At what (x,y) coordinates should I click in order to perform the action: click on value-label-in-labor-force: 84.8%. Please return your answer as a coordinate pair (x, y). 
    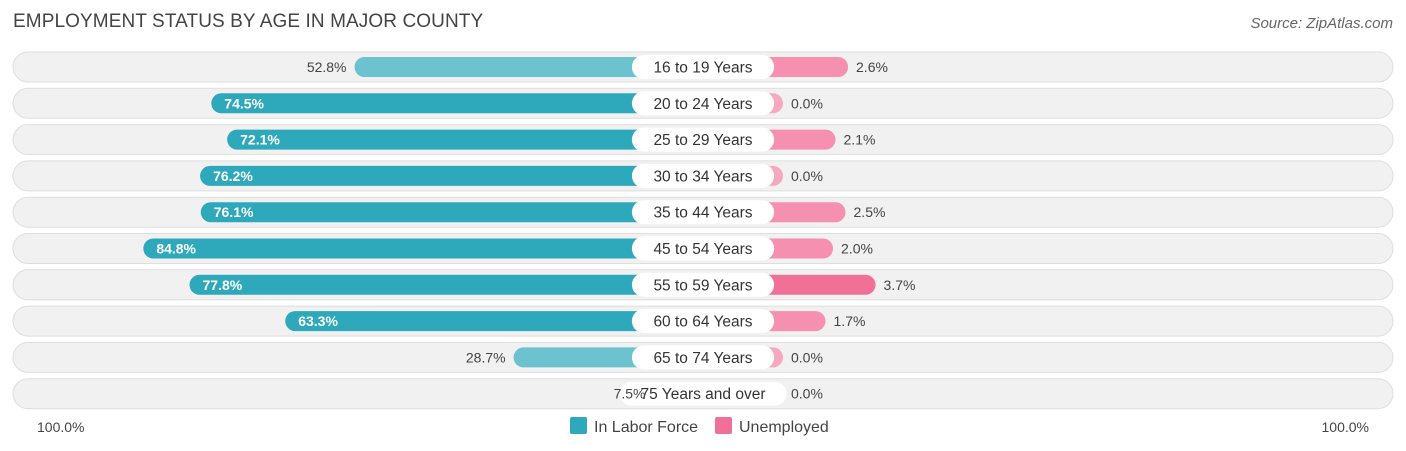
    Looking at the image, I should click on (176, 249).